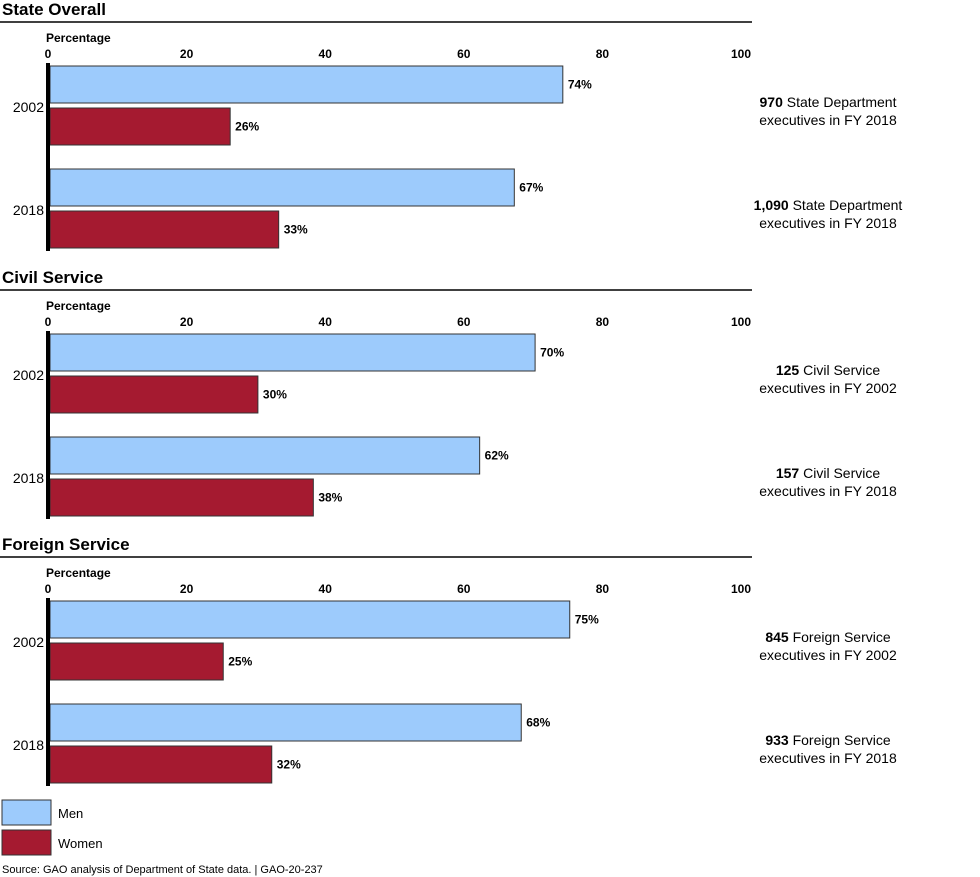  What do you see at coordinates (70, 813) in the screenshot?
I see `legend-label: Men` at bounding box center [70, 813].